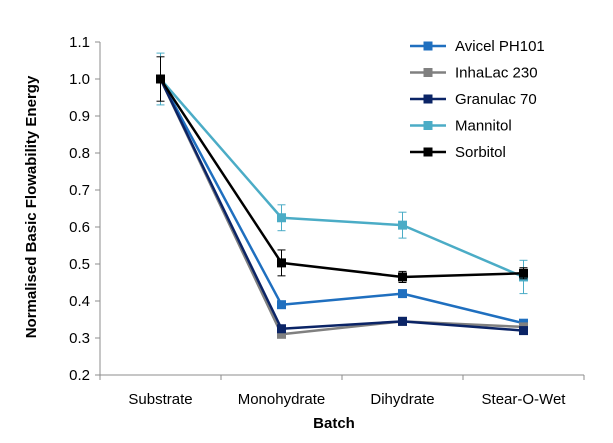  I want to click on legend-label: Mannitol, so click(483, 126).